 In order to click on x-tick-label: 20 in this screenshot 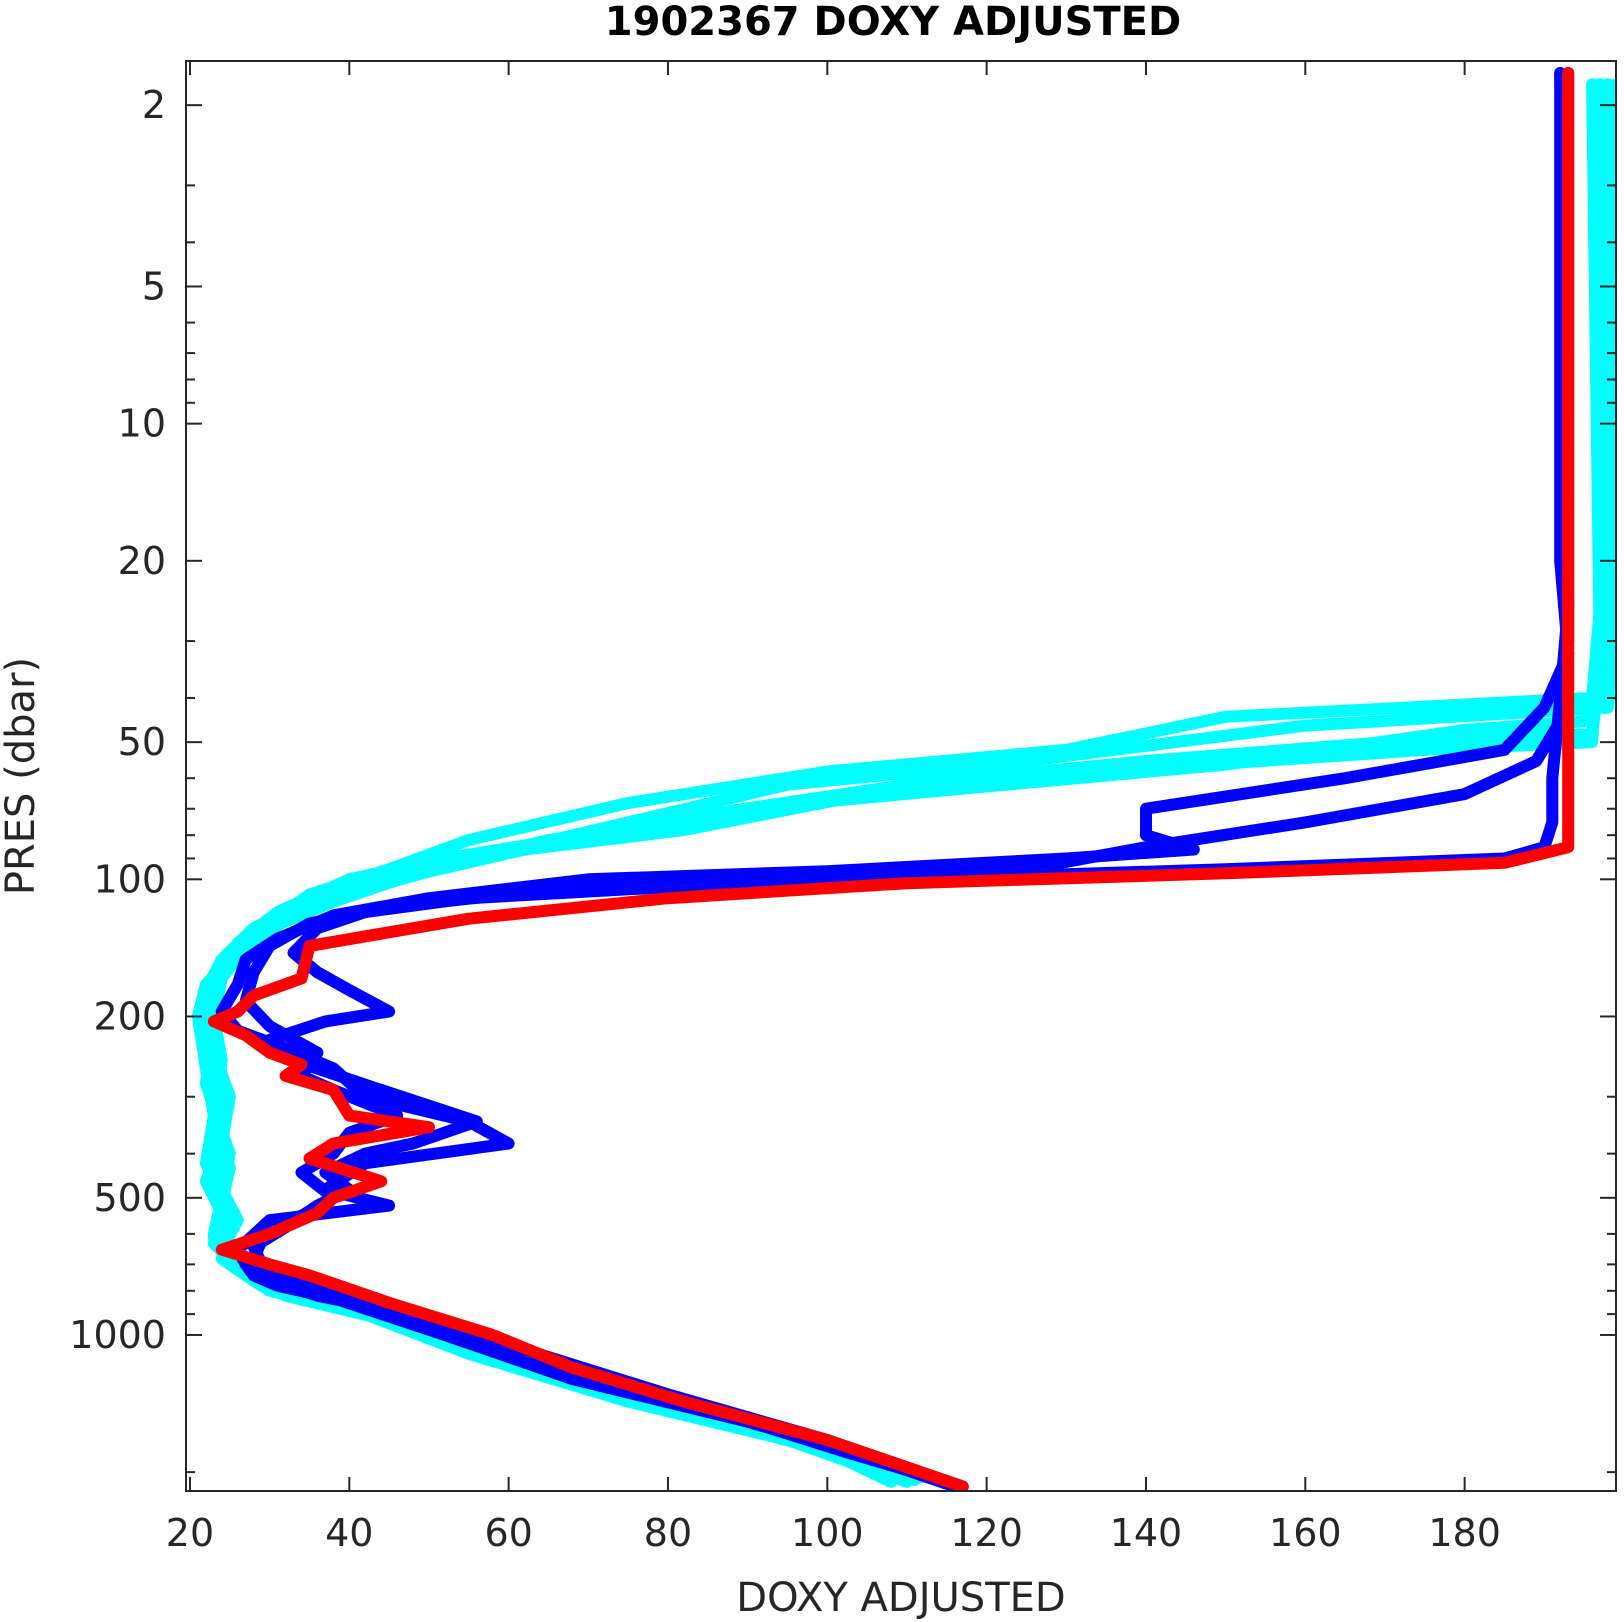, I will do `click(190, 1533)`.